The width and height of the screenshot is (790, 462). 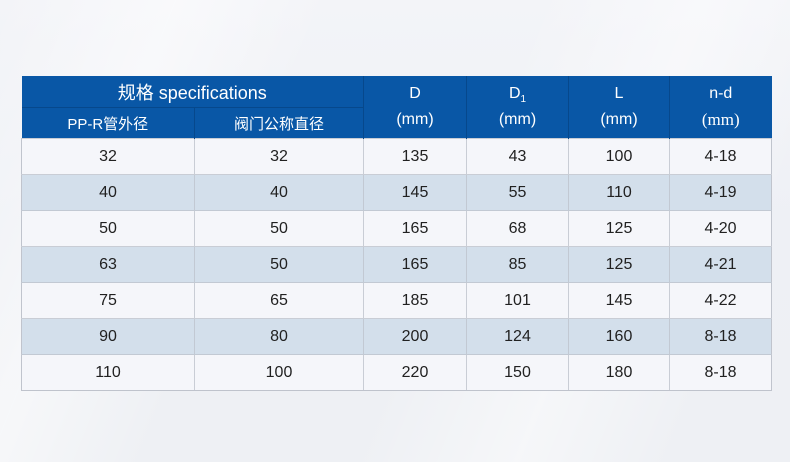 What do you see at coordinates (720, 264) in the screenshot?
I see `table-cell: 4-21` at bounding box center [720, 264].